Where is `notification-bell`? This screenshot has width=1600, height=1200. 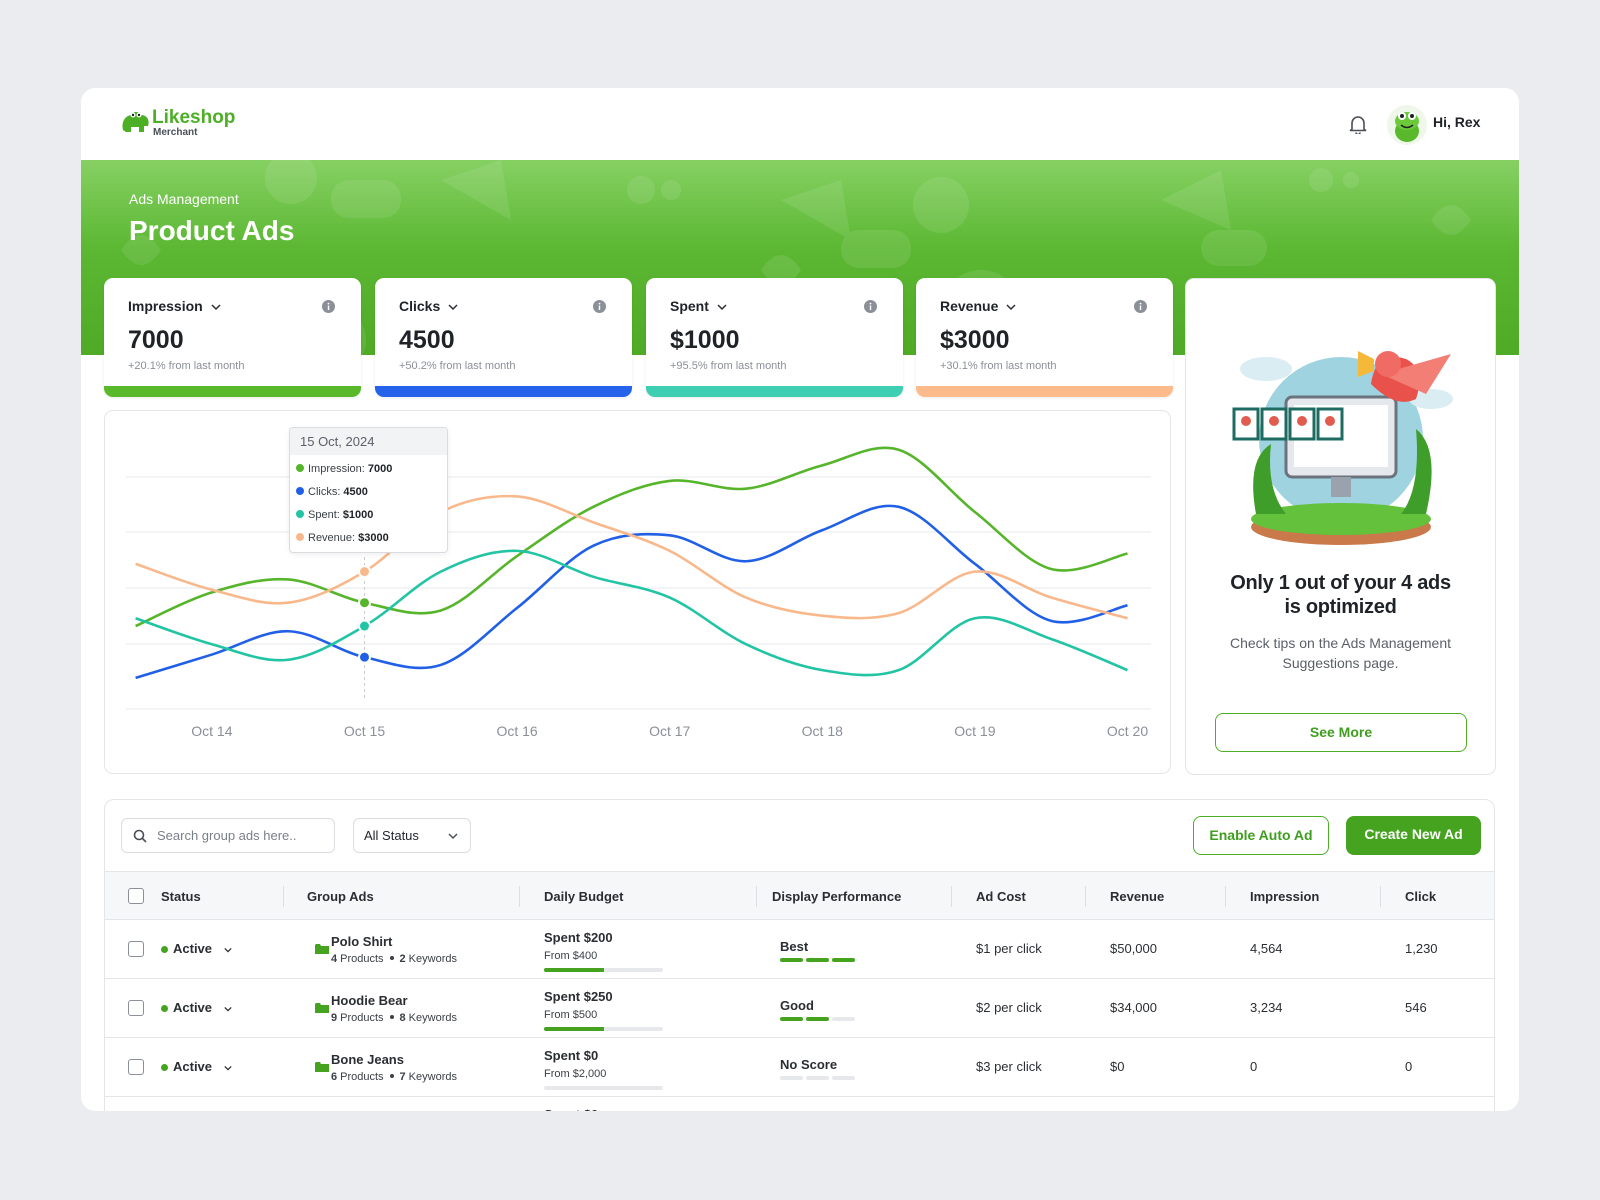 notification-bell is located at coordinates (1358, 124).